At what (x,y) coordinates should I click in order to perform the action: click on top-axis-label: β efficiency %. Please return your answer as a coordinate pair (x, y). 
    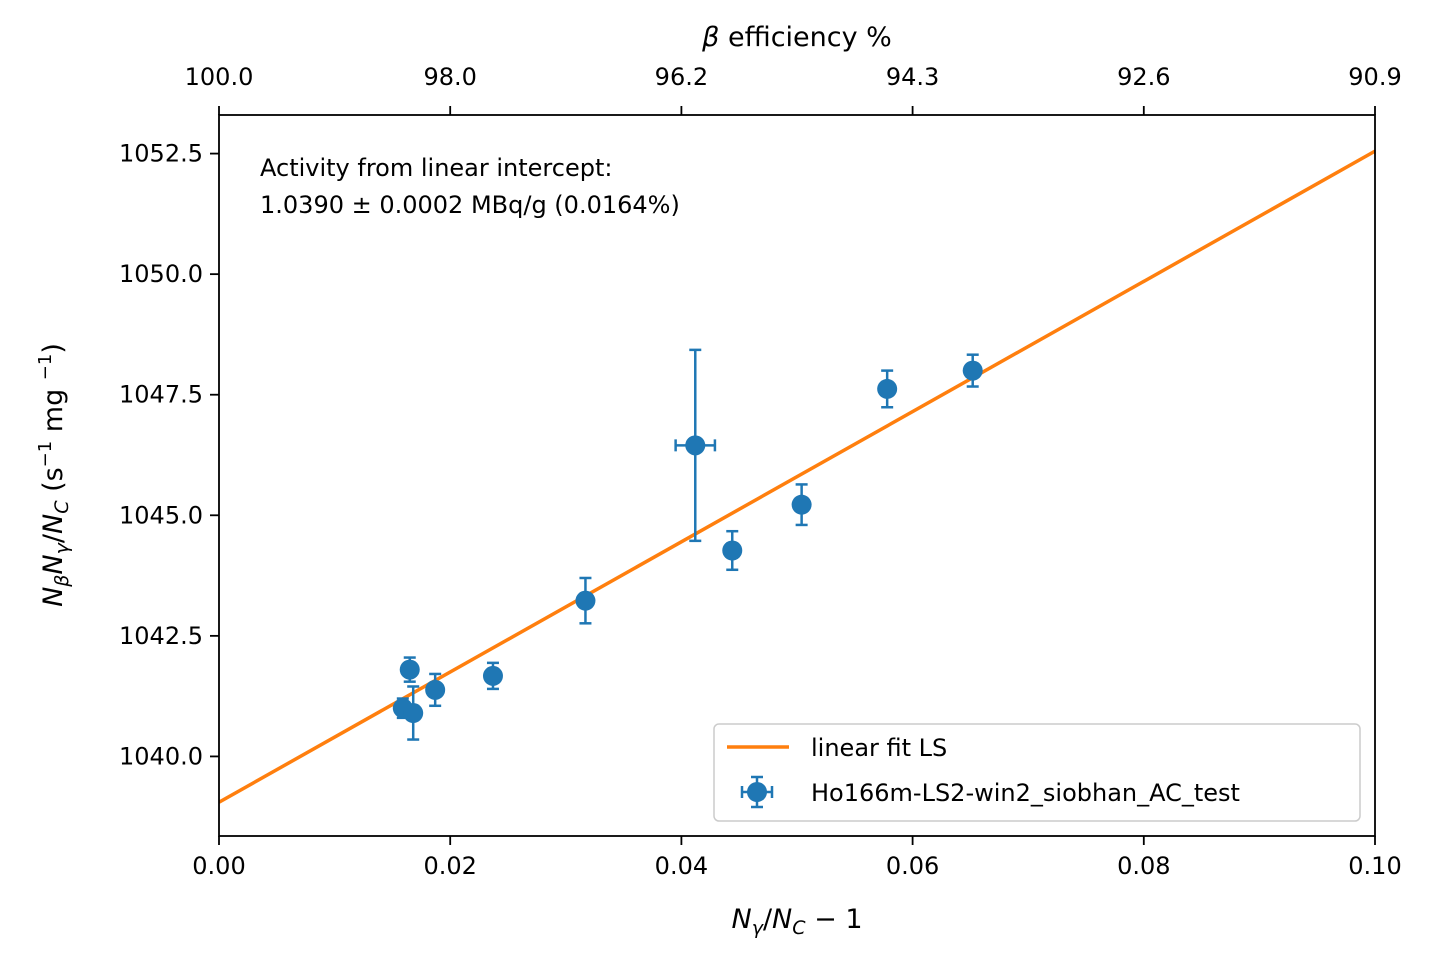
    Looking at the image, I should click on (796, 37).